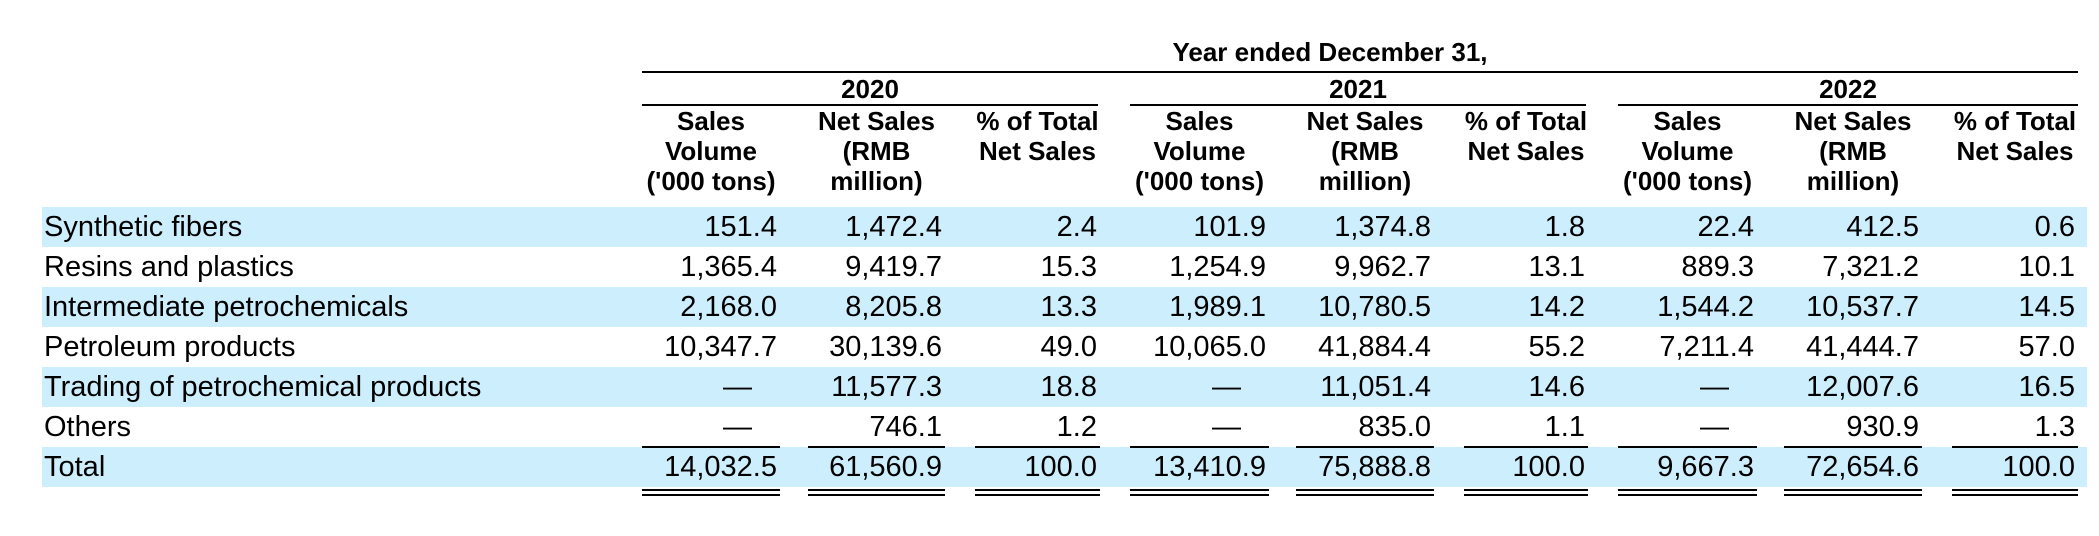 The width and height of the screenshot is (2099, 536). What do you see at coordinates (75, 467) in the screenshot?
I see `row-label: Total` at bounding box center [75, 467].